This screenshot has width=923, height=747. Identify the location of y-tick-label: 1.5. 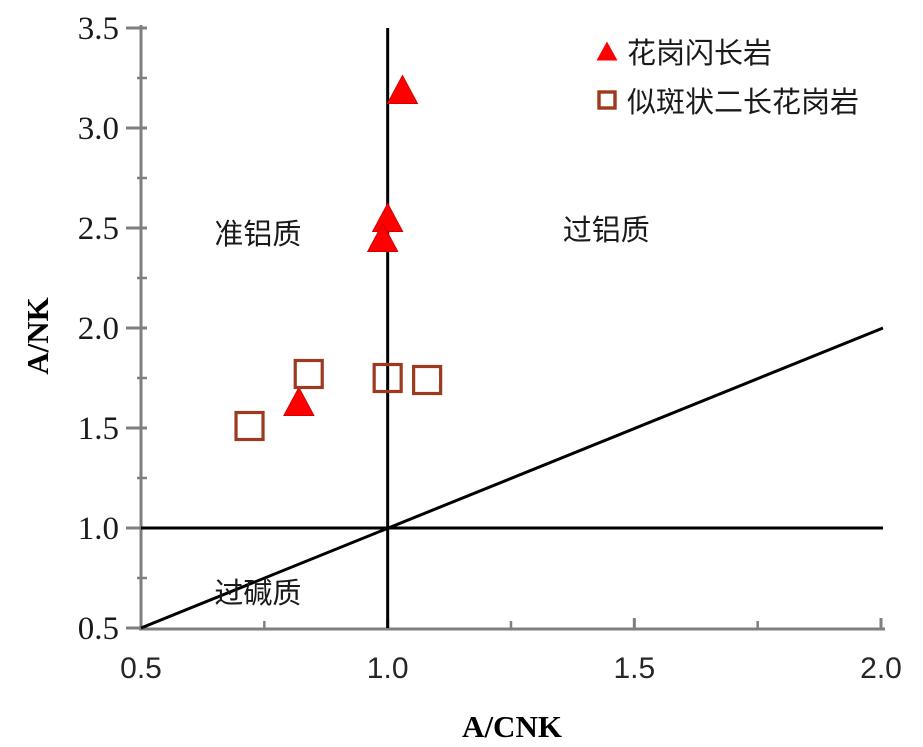
(98, 429).